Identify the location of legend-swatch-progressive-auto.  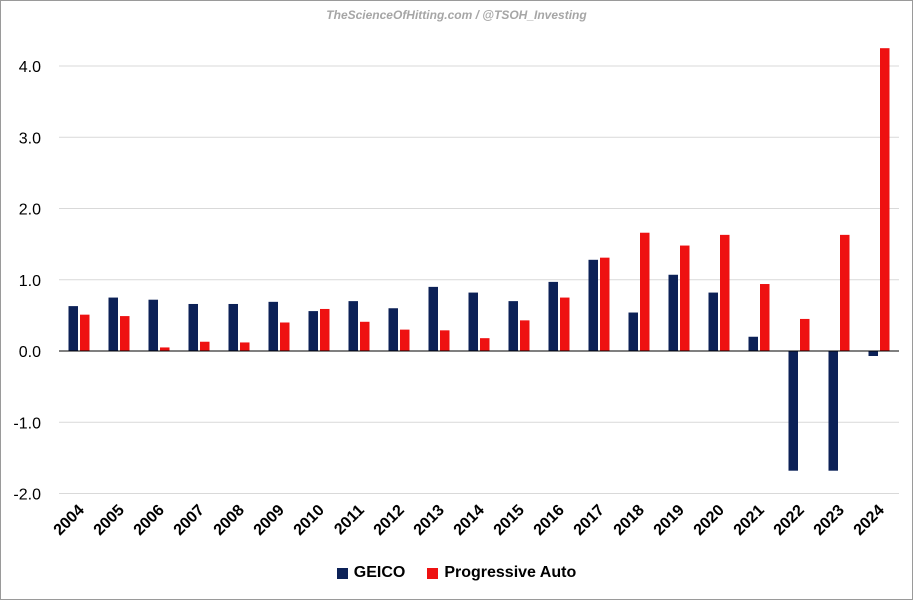
(433, 573).